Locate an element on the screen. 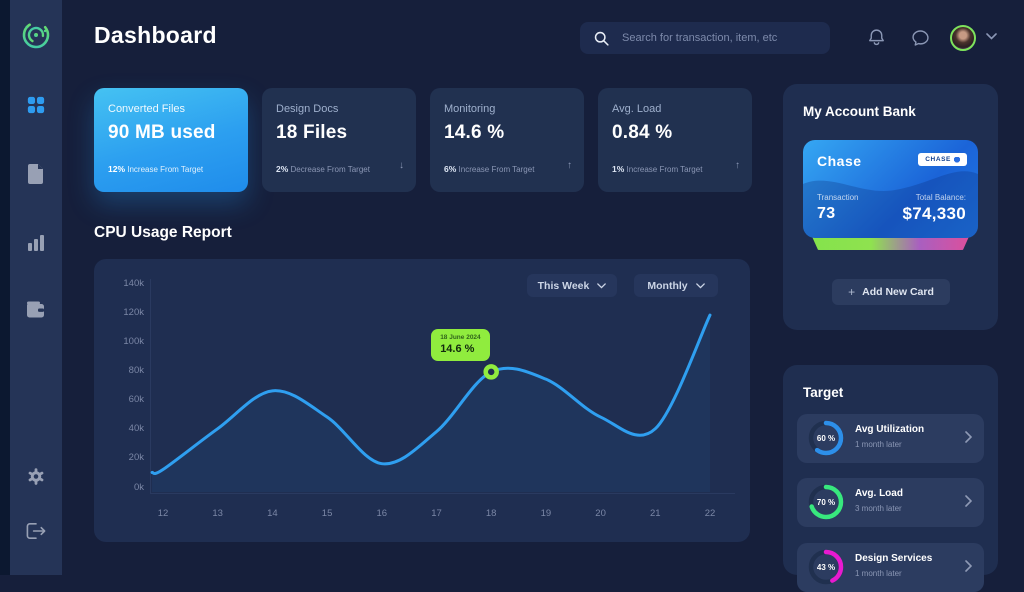  chase-logo-badge: CHASE is located at coordinates (942, 159).